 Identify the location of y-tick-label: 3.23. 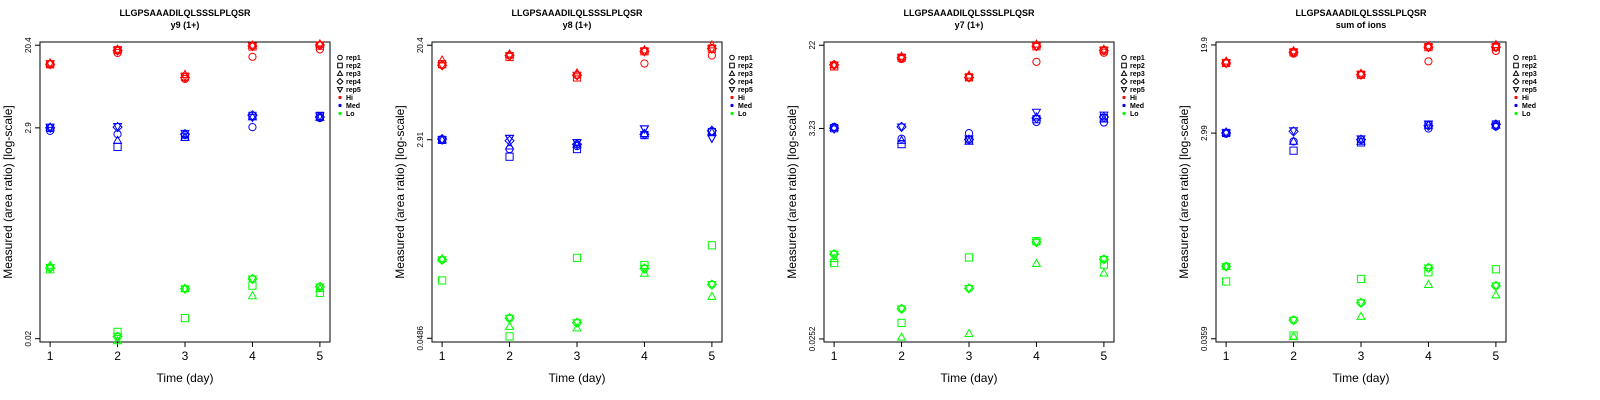
(812, 128).